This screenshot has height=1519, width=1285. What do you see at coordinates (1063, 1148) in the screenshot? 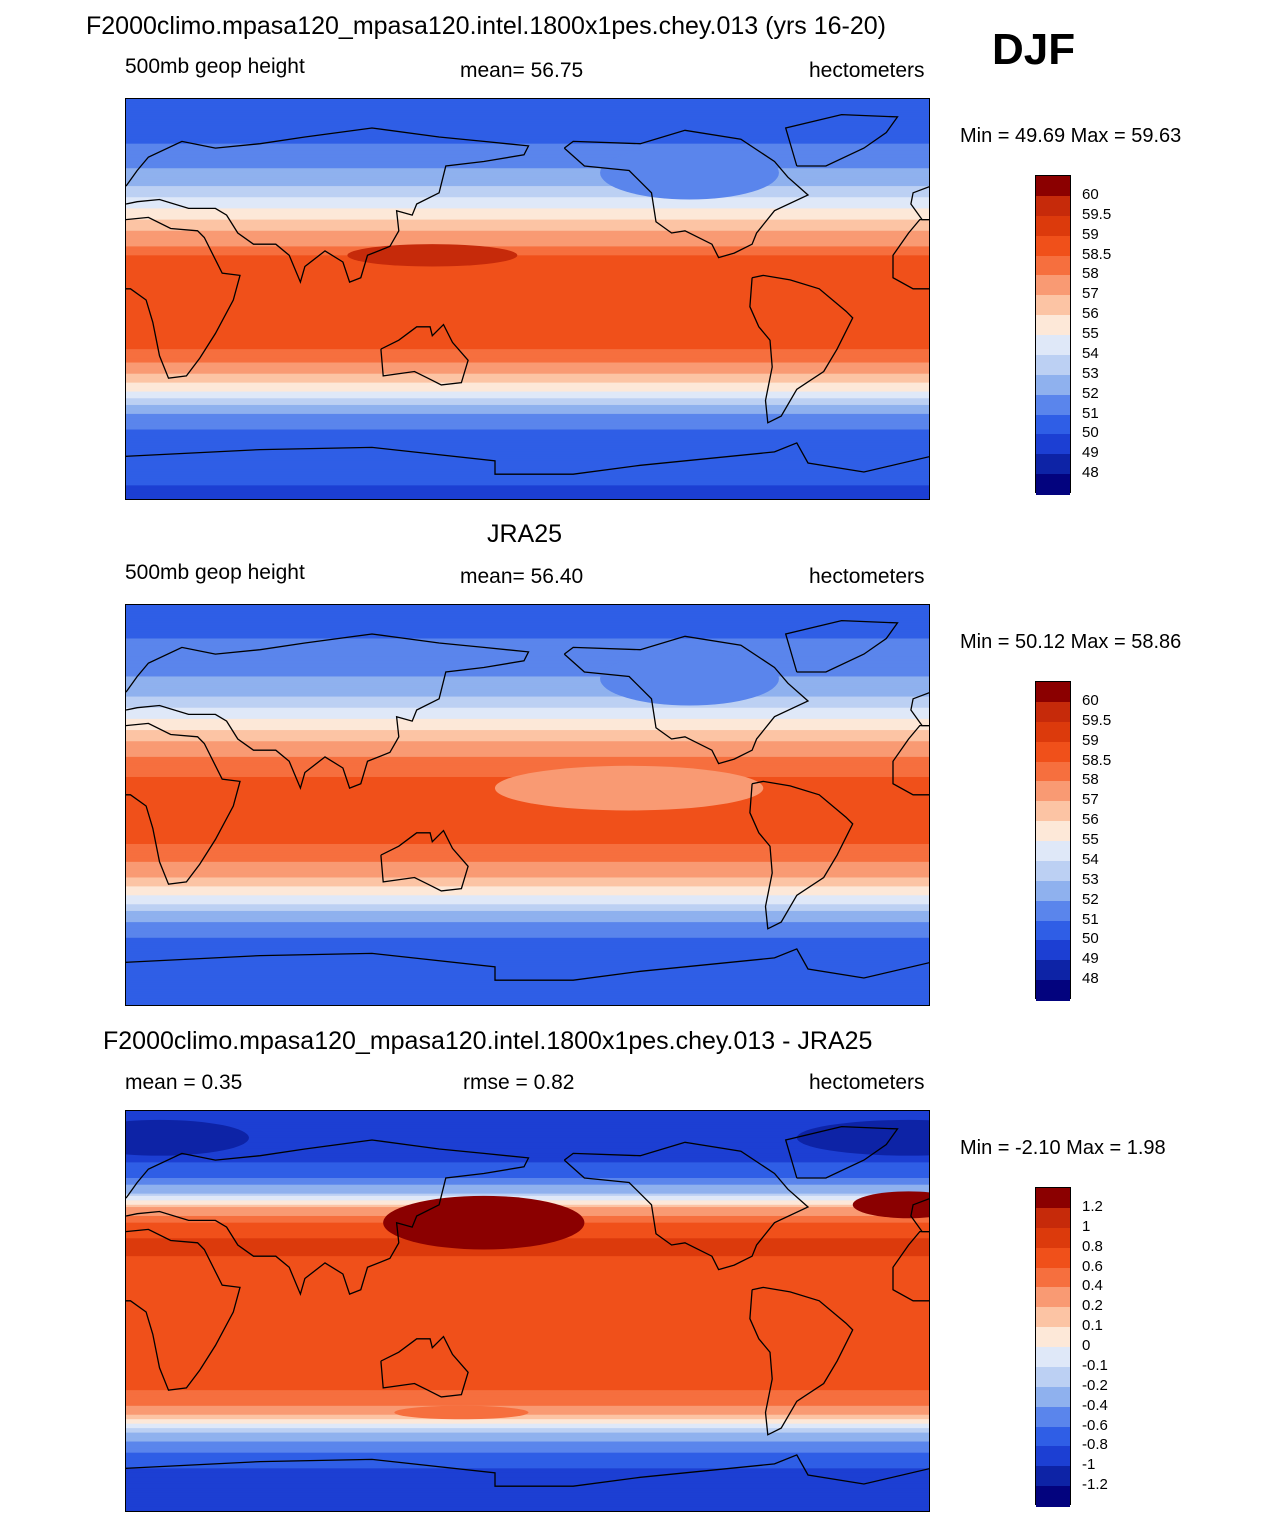
I see `panel-3-minmax: Min = -2.10 Max = 1.98` at bounding box center [1063, 1148].